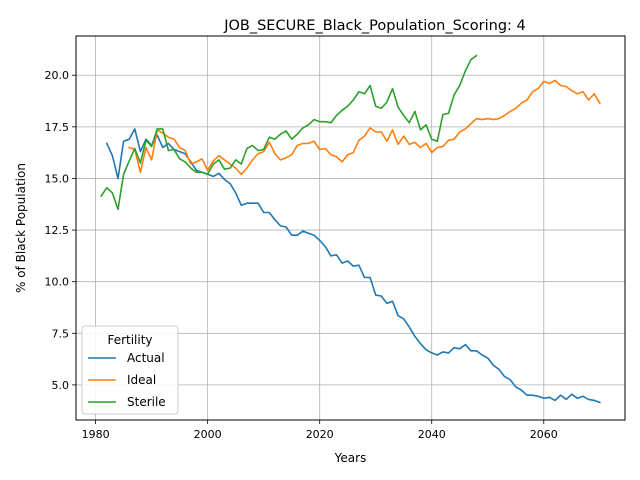  I want to click on x-tick-label: 2000, so click(208, 434).